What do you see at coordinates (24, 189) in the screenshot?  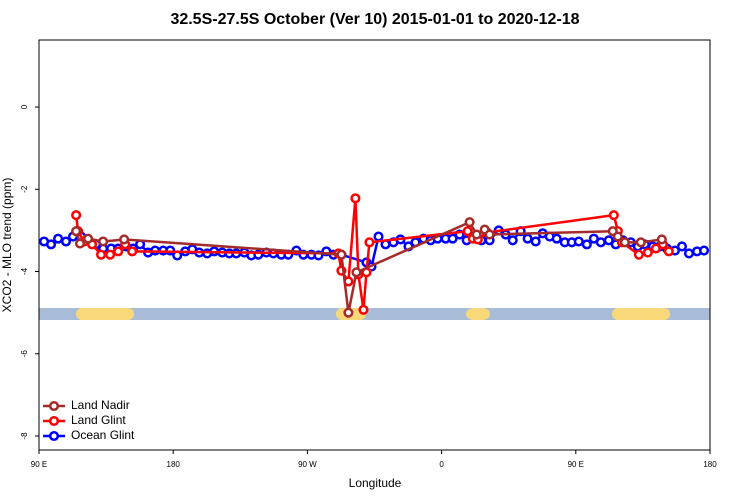 I see `y-tick-label: -2` at bounding box center [24, 189].